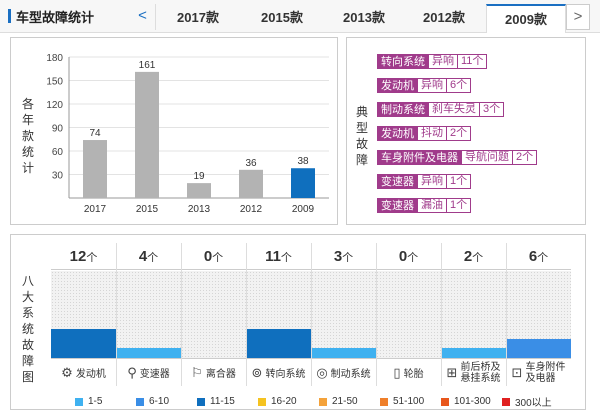 The height and width of the screenshot is (415, 600). Describe the element at coordinates (303, 209) in the screenshot. I see `x-tick-label: 2009` at that location.